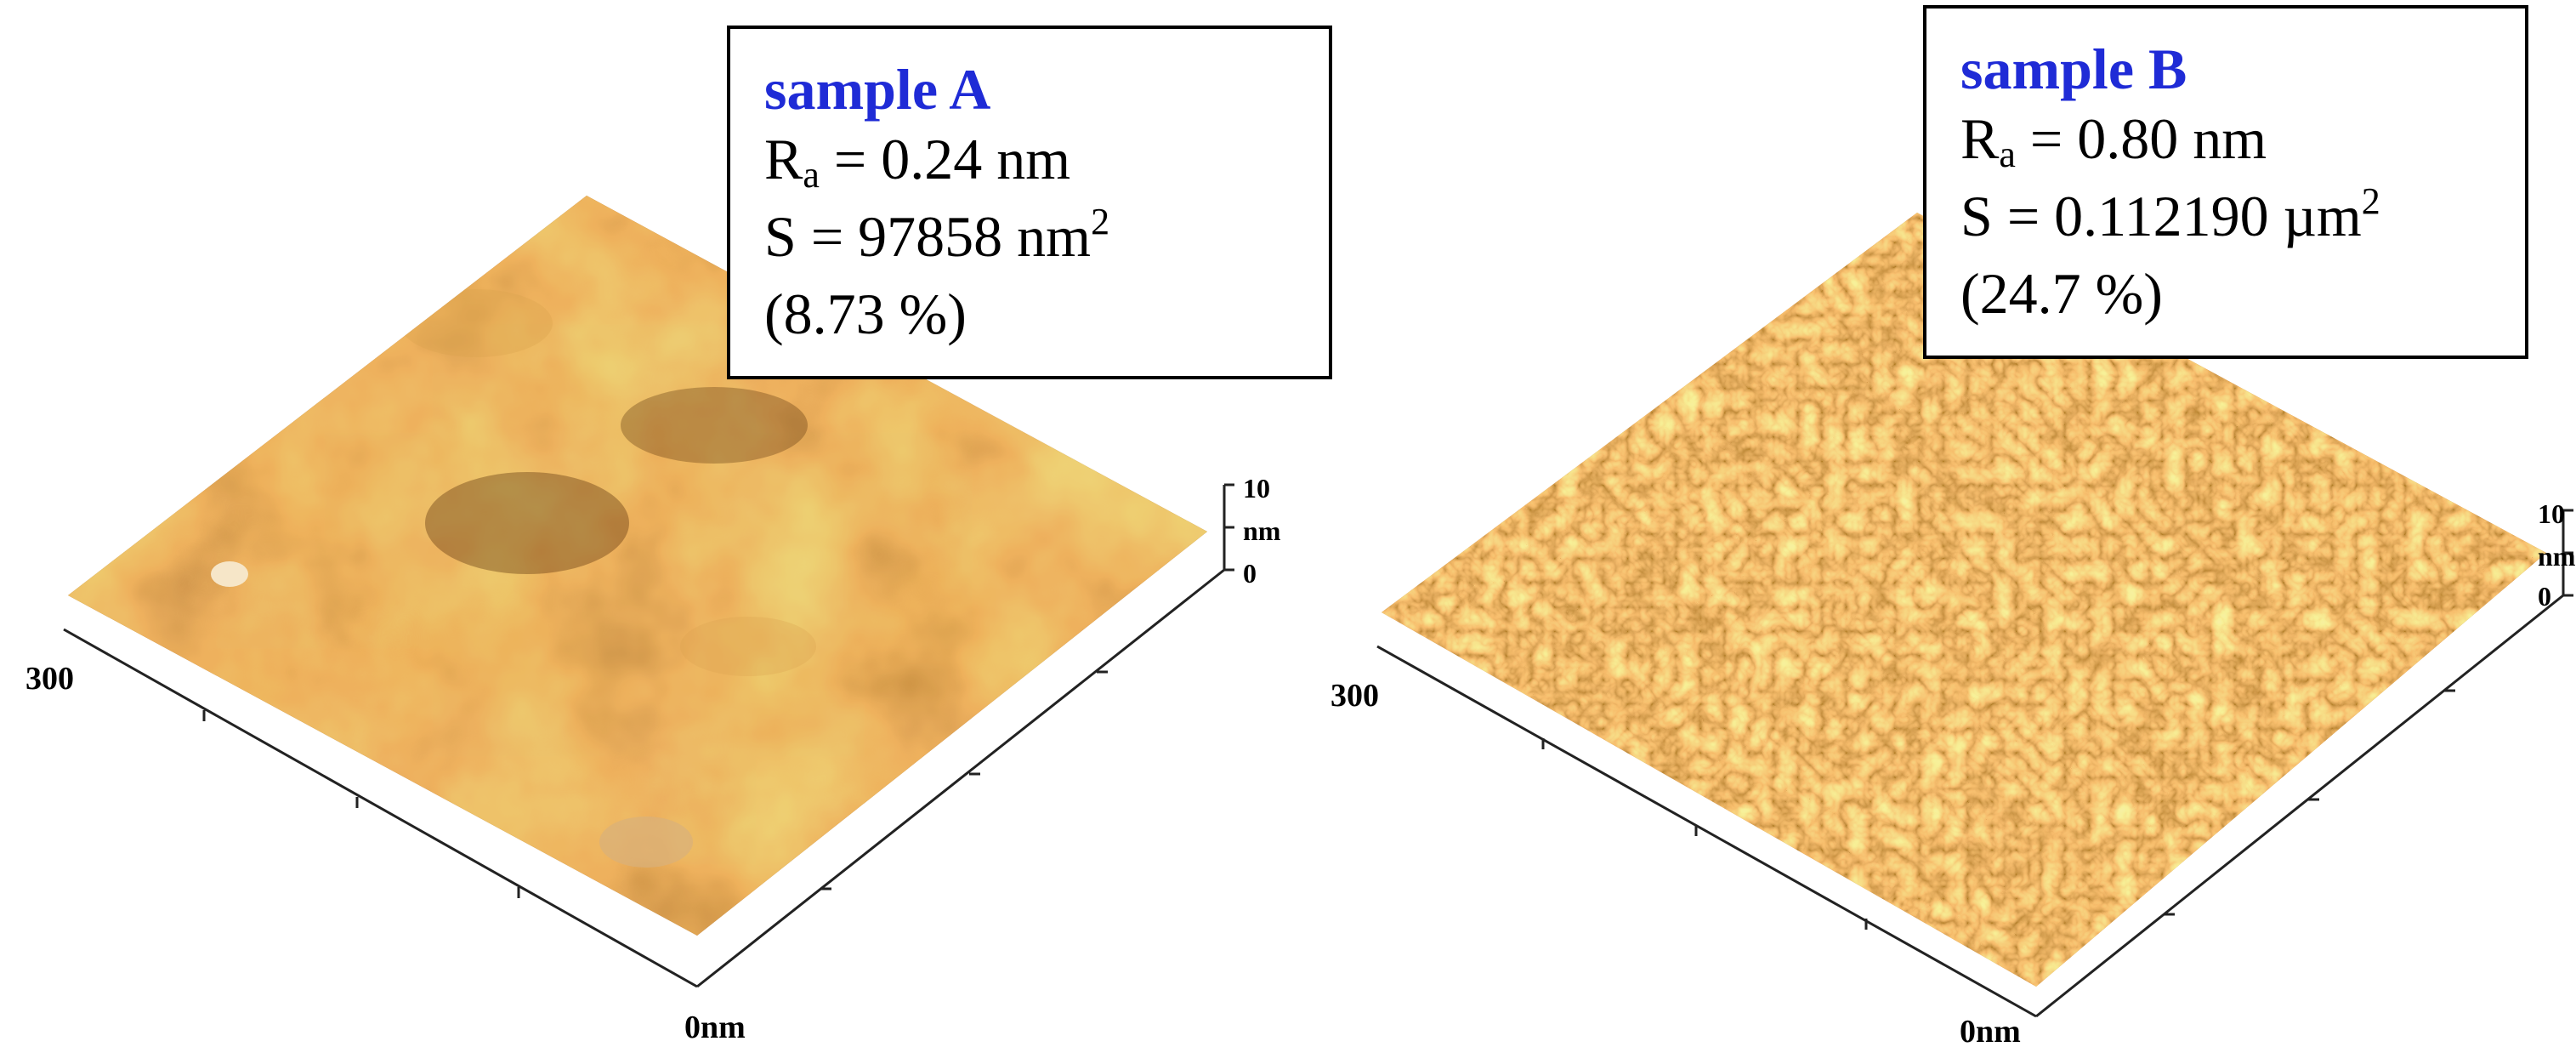  What do you see at coordinates (1250, 573) in the screenshot?
I see `z-zero-label-a: 0` at bounding box center [1250, 573].